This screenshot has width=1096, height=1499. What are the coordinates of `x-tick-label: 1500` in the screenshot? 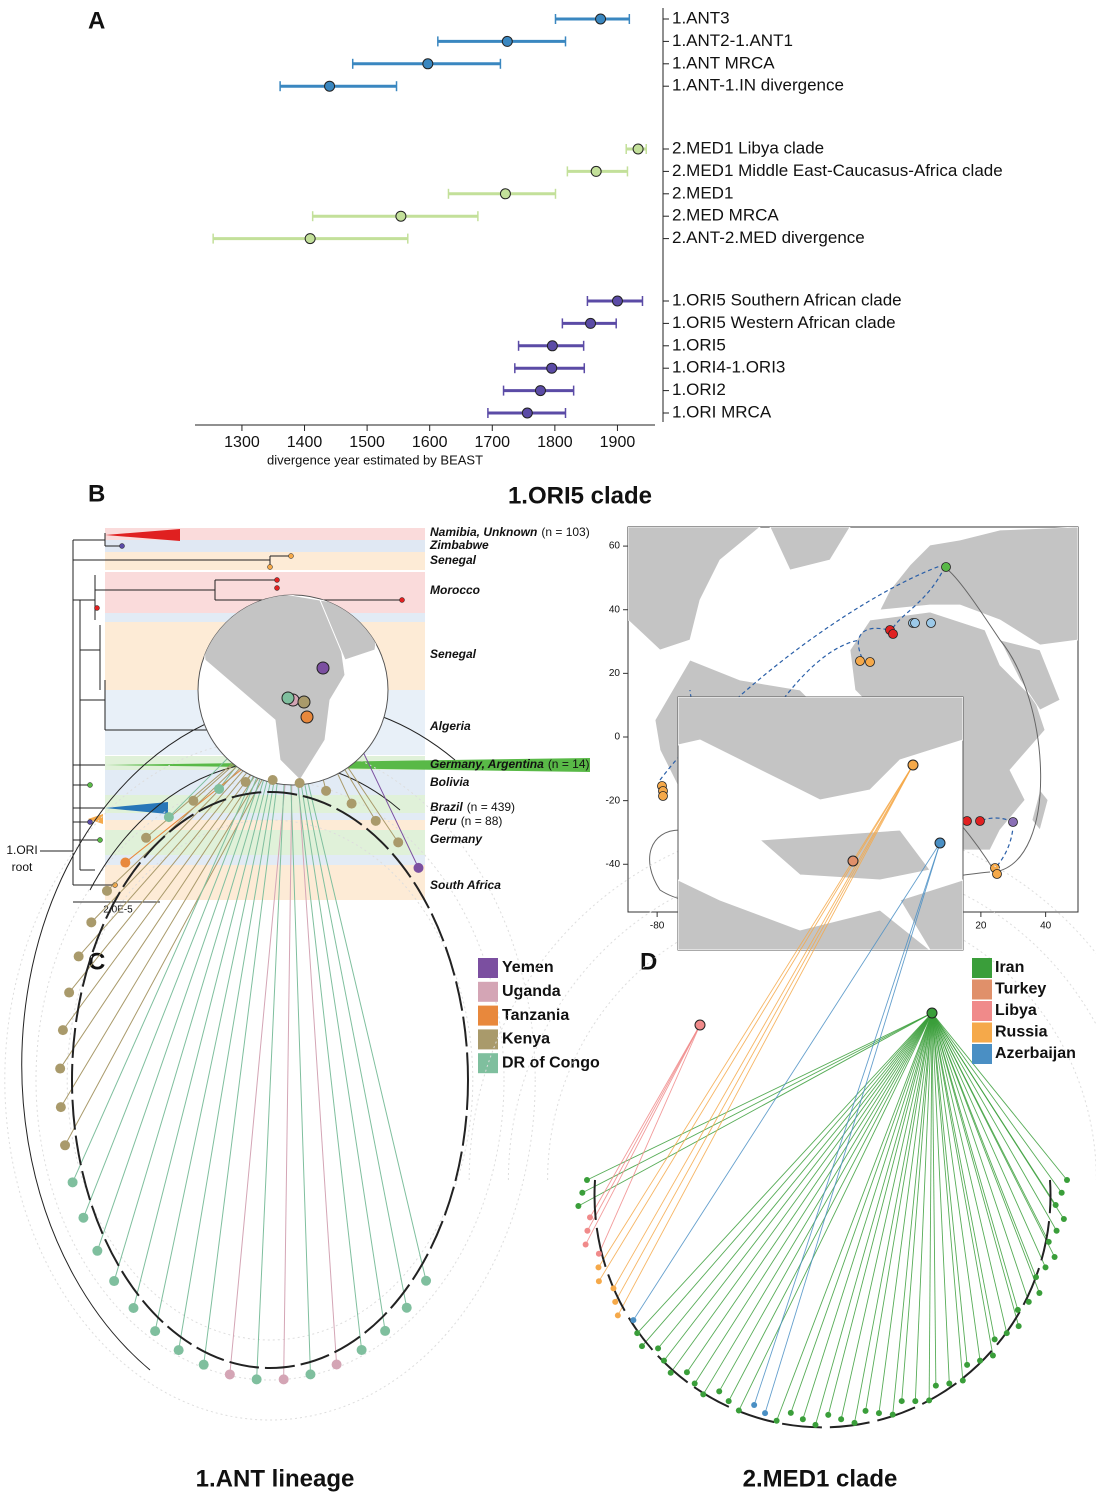 It's located at (367, 442).